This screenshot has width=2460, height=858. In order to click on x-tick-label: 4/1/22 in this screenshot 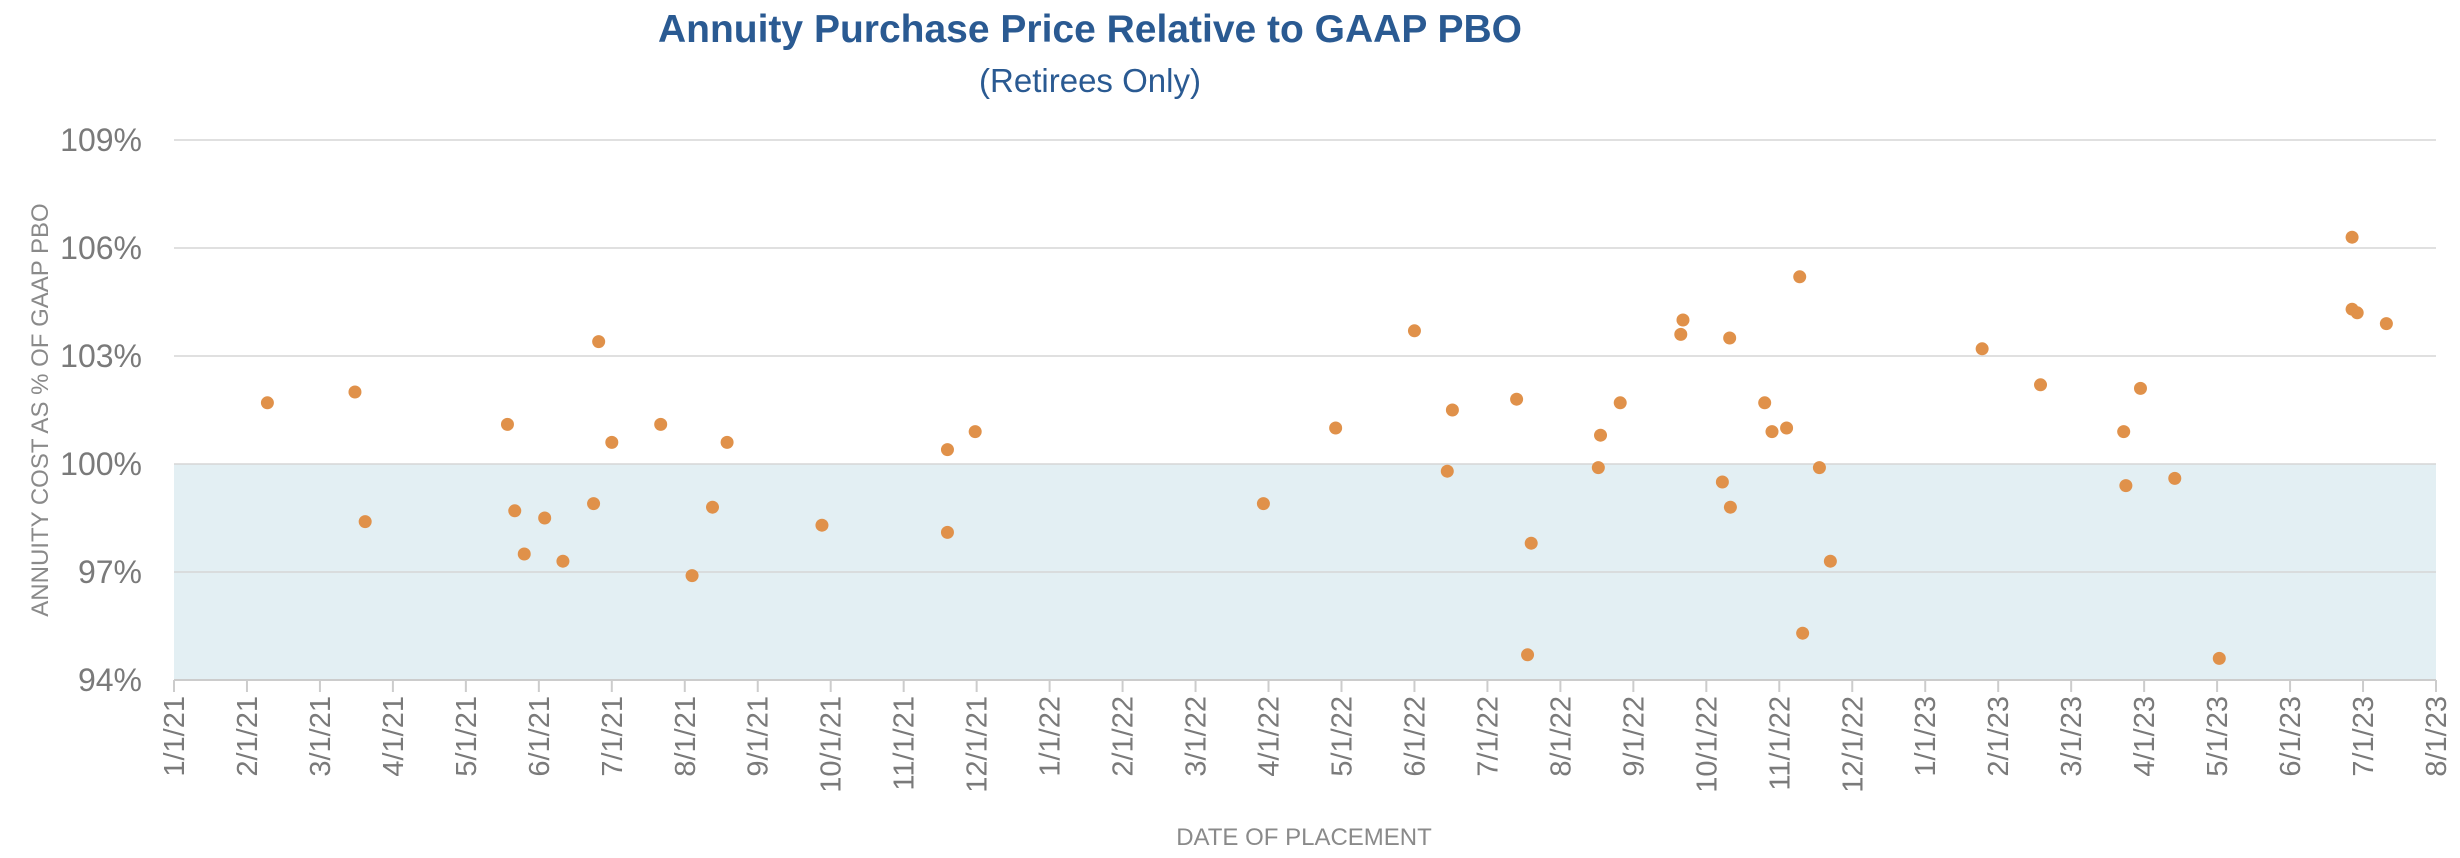, I will do `click(1270, 736)`.